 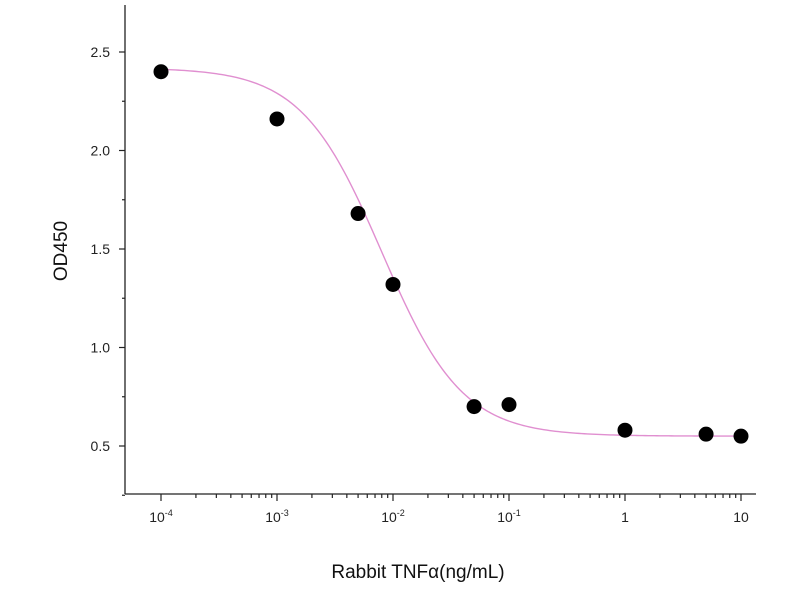 What do you see at coordinates (101, 446) in the screenshot?
I see `y-tick-label: 0.5` at bounding box center [101, 446].